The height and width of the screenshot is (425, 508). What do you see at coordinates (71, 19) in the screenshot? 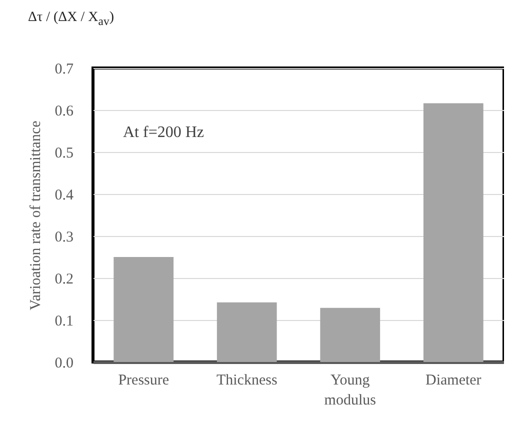
I see `text: Δτ / (ΔX / X$_{av}$)` at bounding box center [71, 19].